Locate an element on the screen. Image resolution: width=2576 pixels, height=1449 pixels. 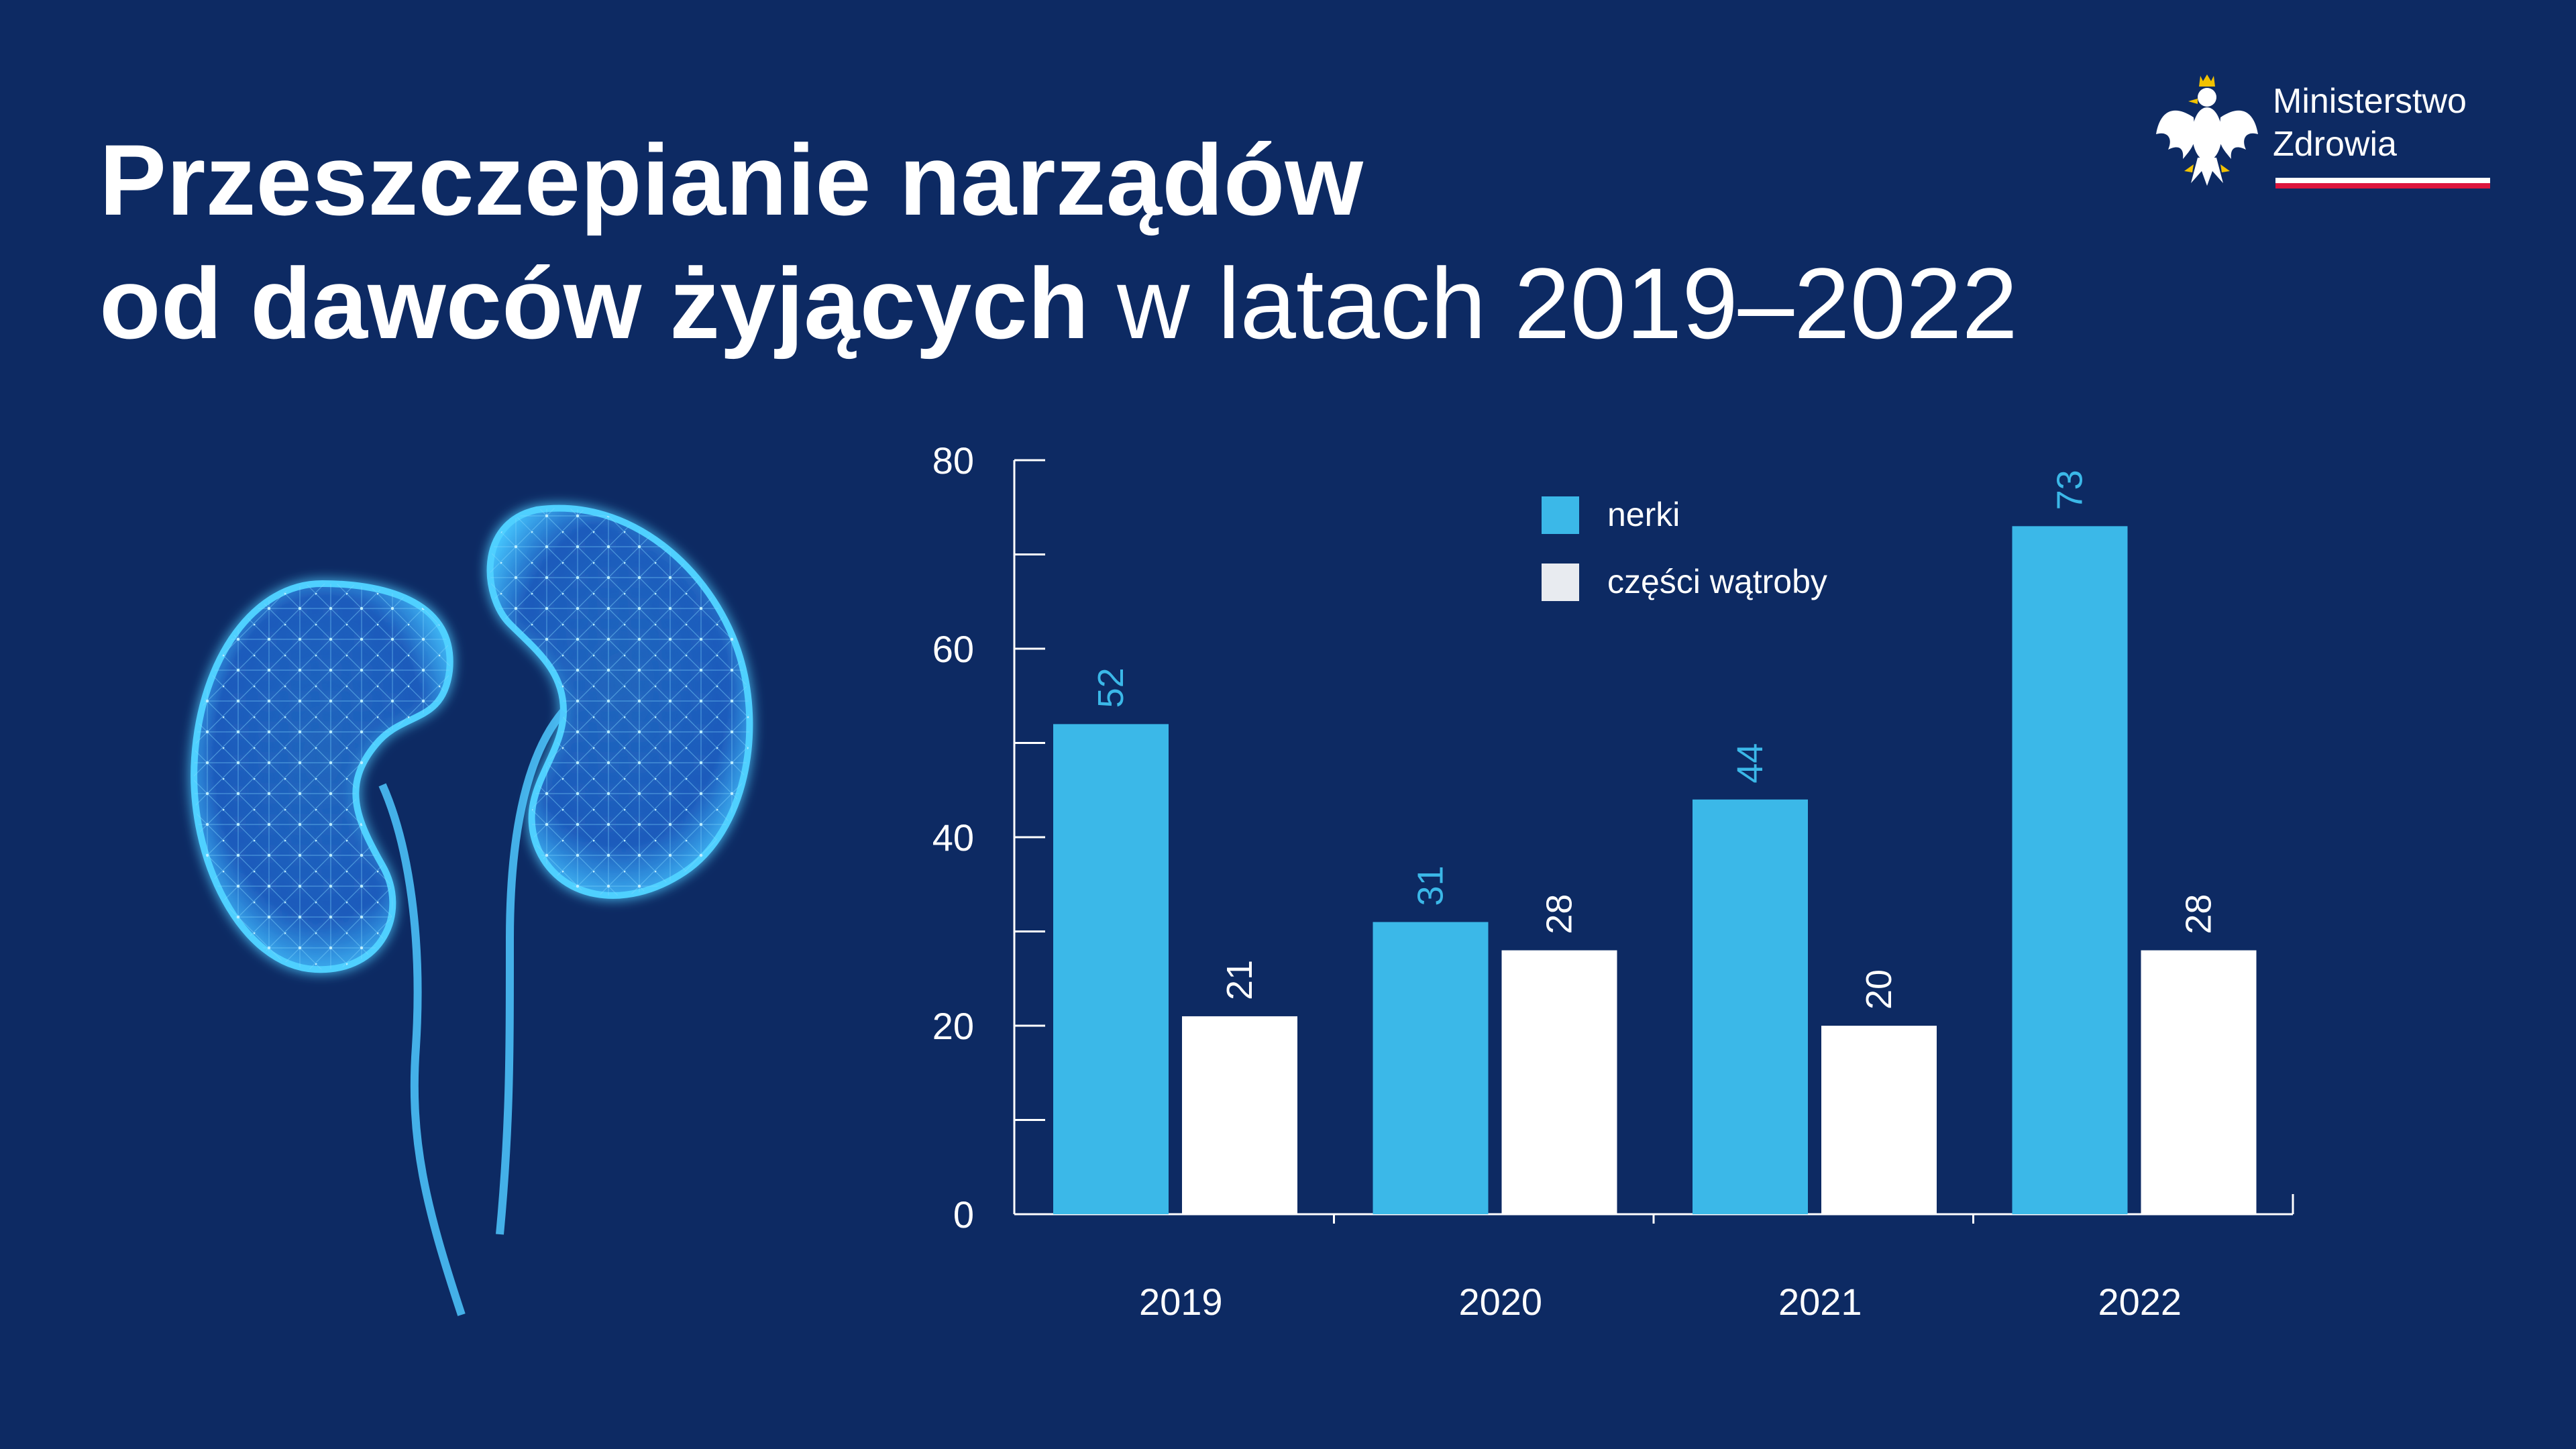
polish-eagle-icon is located at coordinates (2207, 130).